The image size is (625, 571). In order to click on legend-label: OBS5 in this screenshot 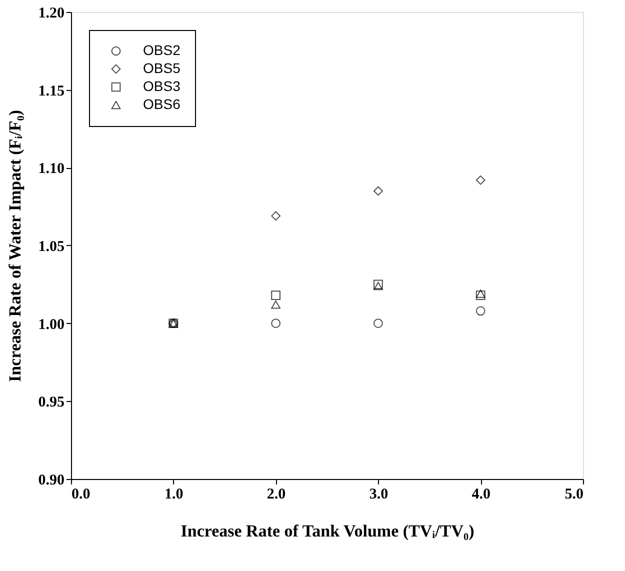, I will do `click(162, 68)`.